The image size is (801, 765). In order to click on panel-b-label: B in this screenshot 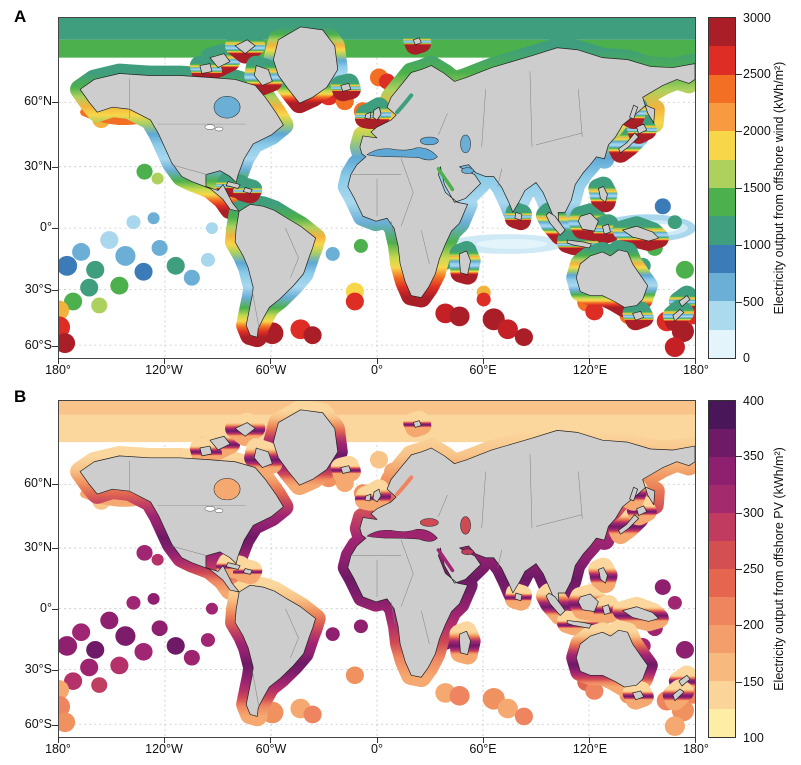, I will do `click(20, 396)`.